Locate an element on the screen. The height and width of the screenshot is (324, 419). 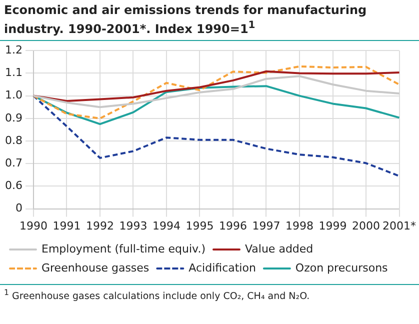
y-tick-label: 1.1 is located at coordinates (13, 73).